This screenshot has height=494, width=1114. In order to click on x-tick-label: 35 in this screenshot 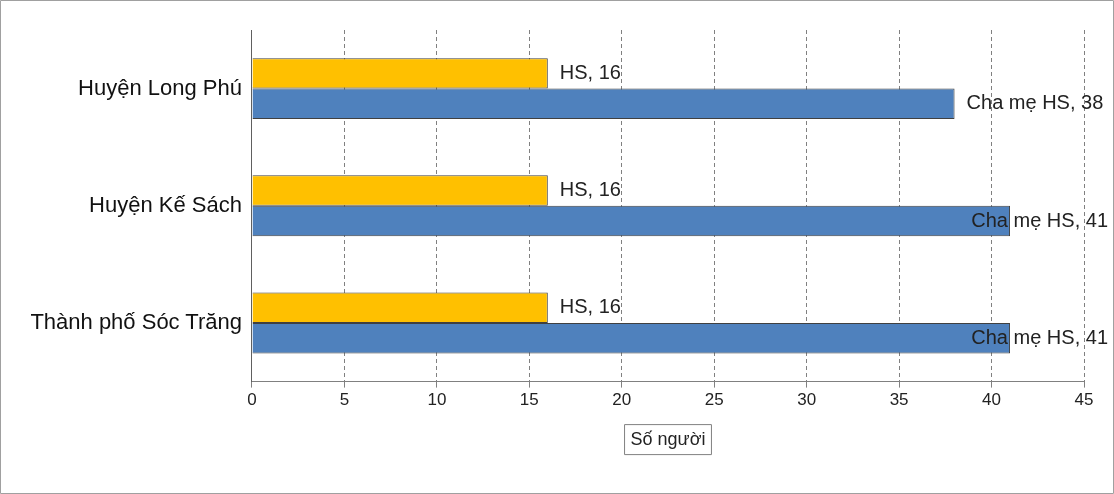, I will do `click(899, 400)`.